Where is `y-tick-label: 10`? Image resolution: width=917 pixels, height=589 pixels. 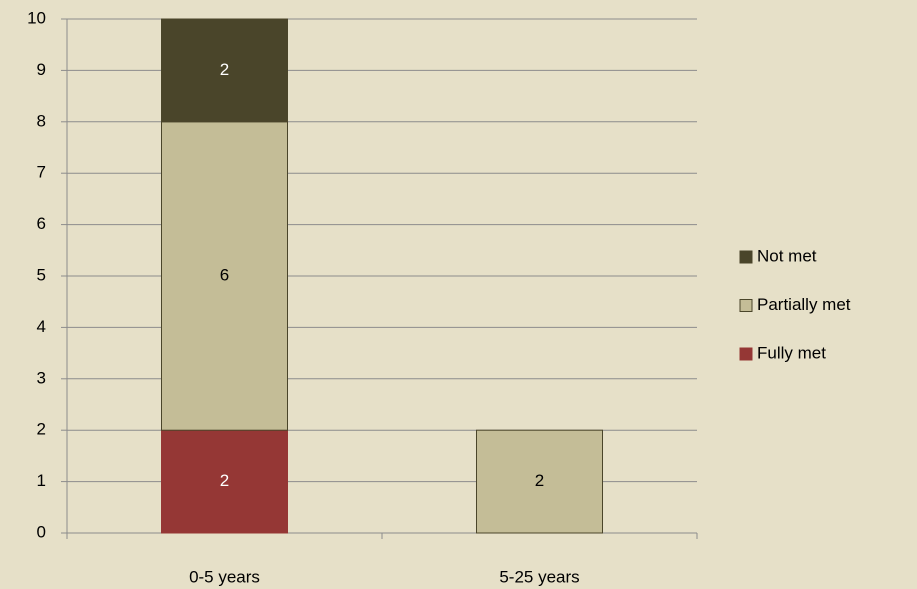
y-tick-label: 10 is located at coordinates (36, 17).